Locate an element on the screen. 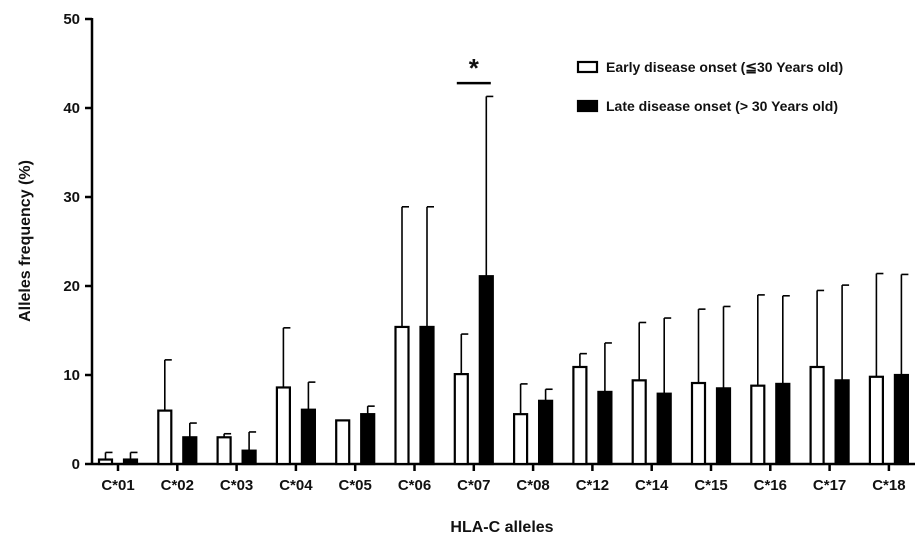 This screenshot has width=915, height=540. x-tick-label: C*03 is located at coordinates (236, 485).